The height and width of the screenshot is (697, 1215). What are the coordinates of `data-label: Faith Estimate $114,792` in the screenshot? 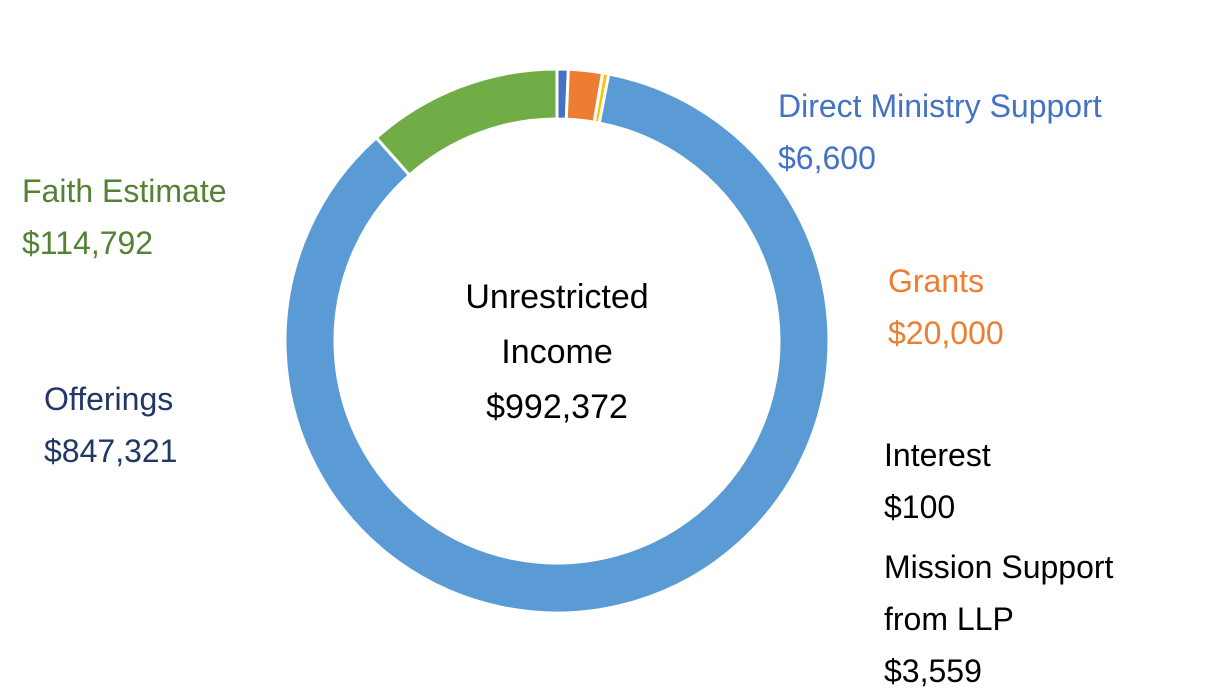 It's located at (172, 217).